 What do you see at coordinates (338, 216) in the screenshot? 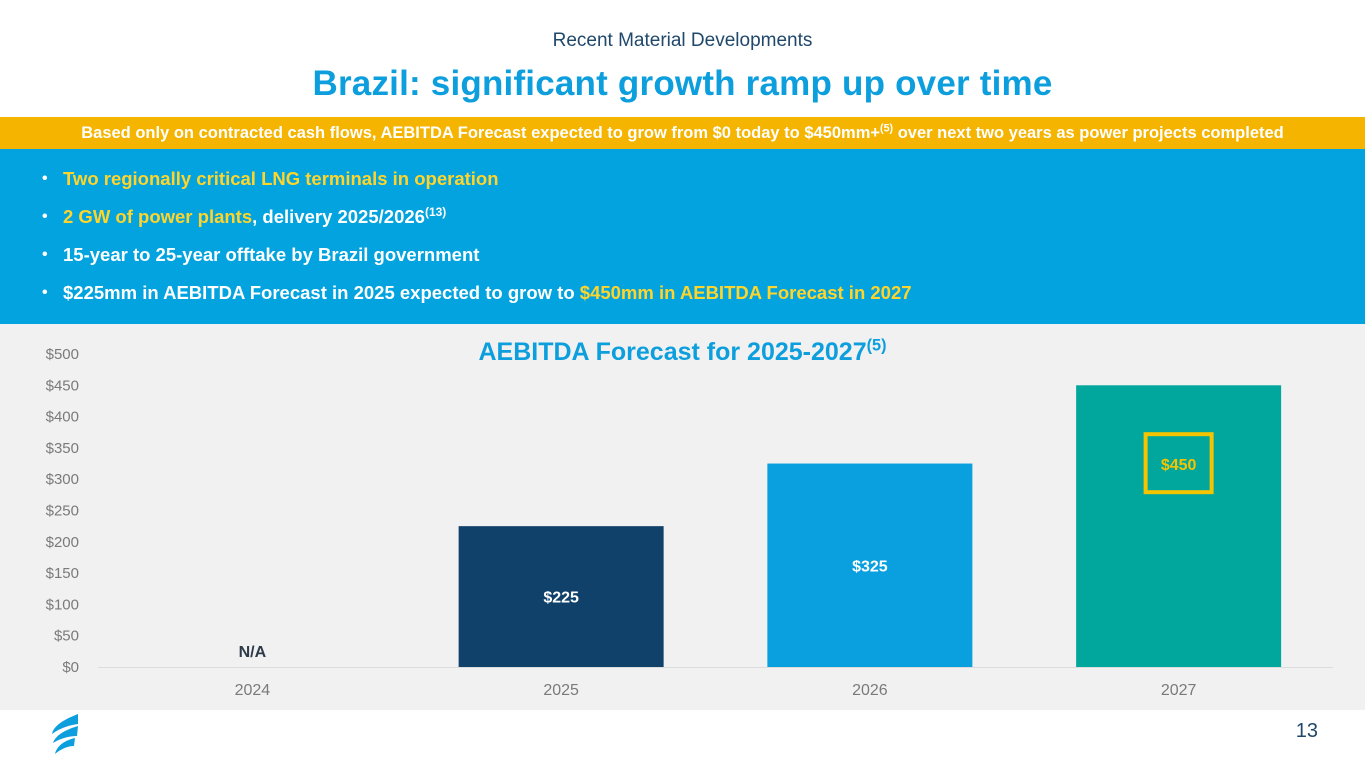
I see `bullet-power-text: , delivery 2025/2026` at bounding box center [338, 216].